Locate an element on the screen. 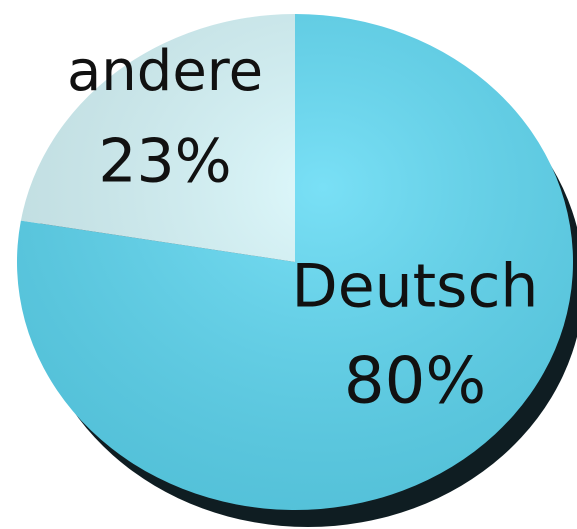 Image resolution: width=577 pixels, height=529 pixels. slice-name: Deutsch is located at coordinates (415, 287).